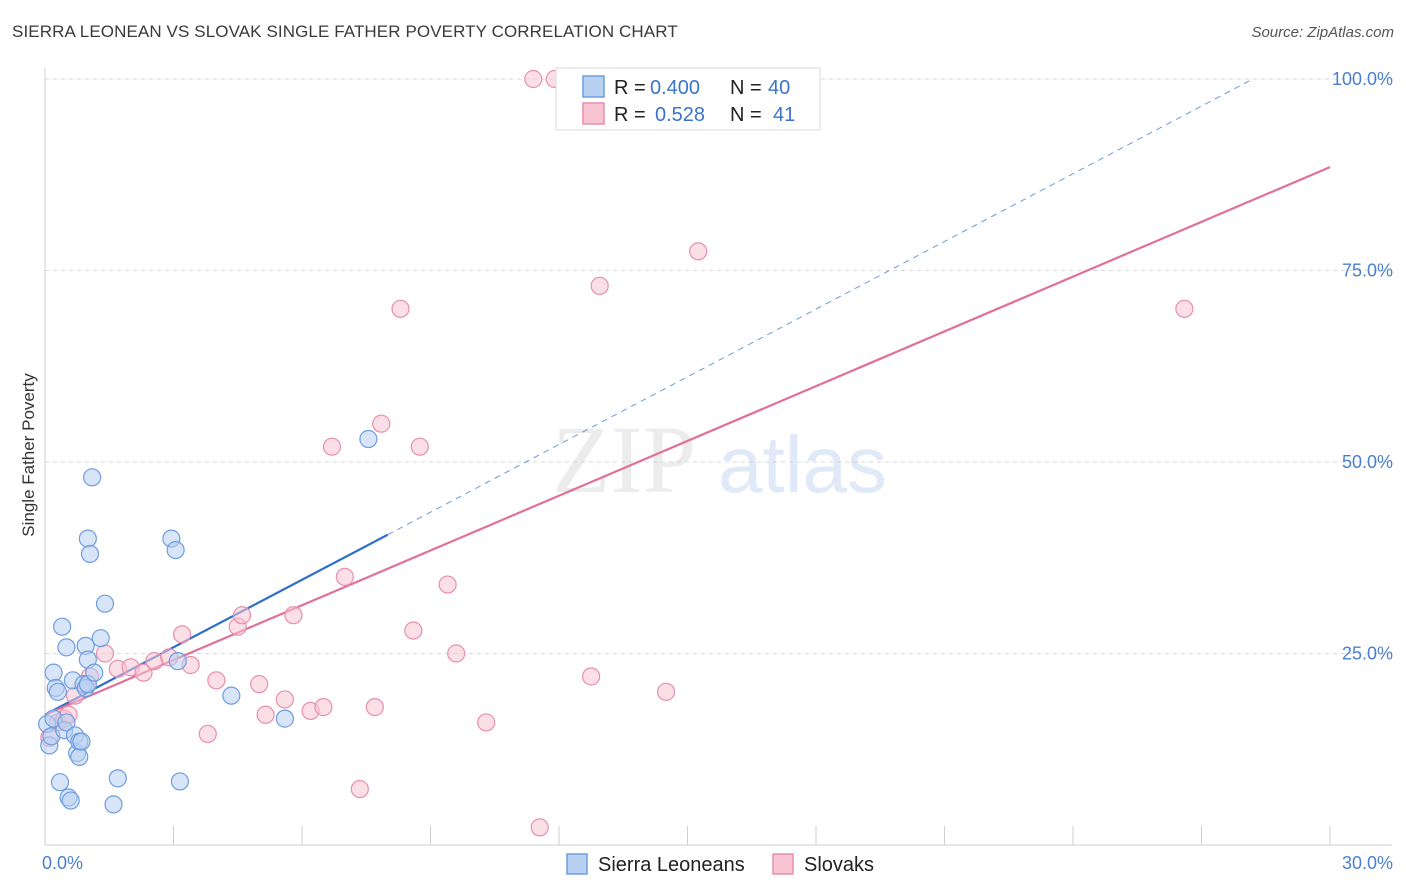 This screenshot has height=892, width=1406. Describe the element at coordinates (28, 455) in the screenshot. I see `y-axis-title: Single Father Poverty` at that location.